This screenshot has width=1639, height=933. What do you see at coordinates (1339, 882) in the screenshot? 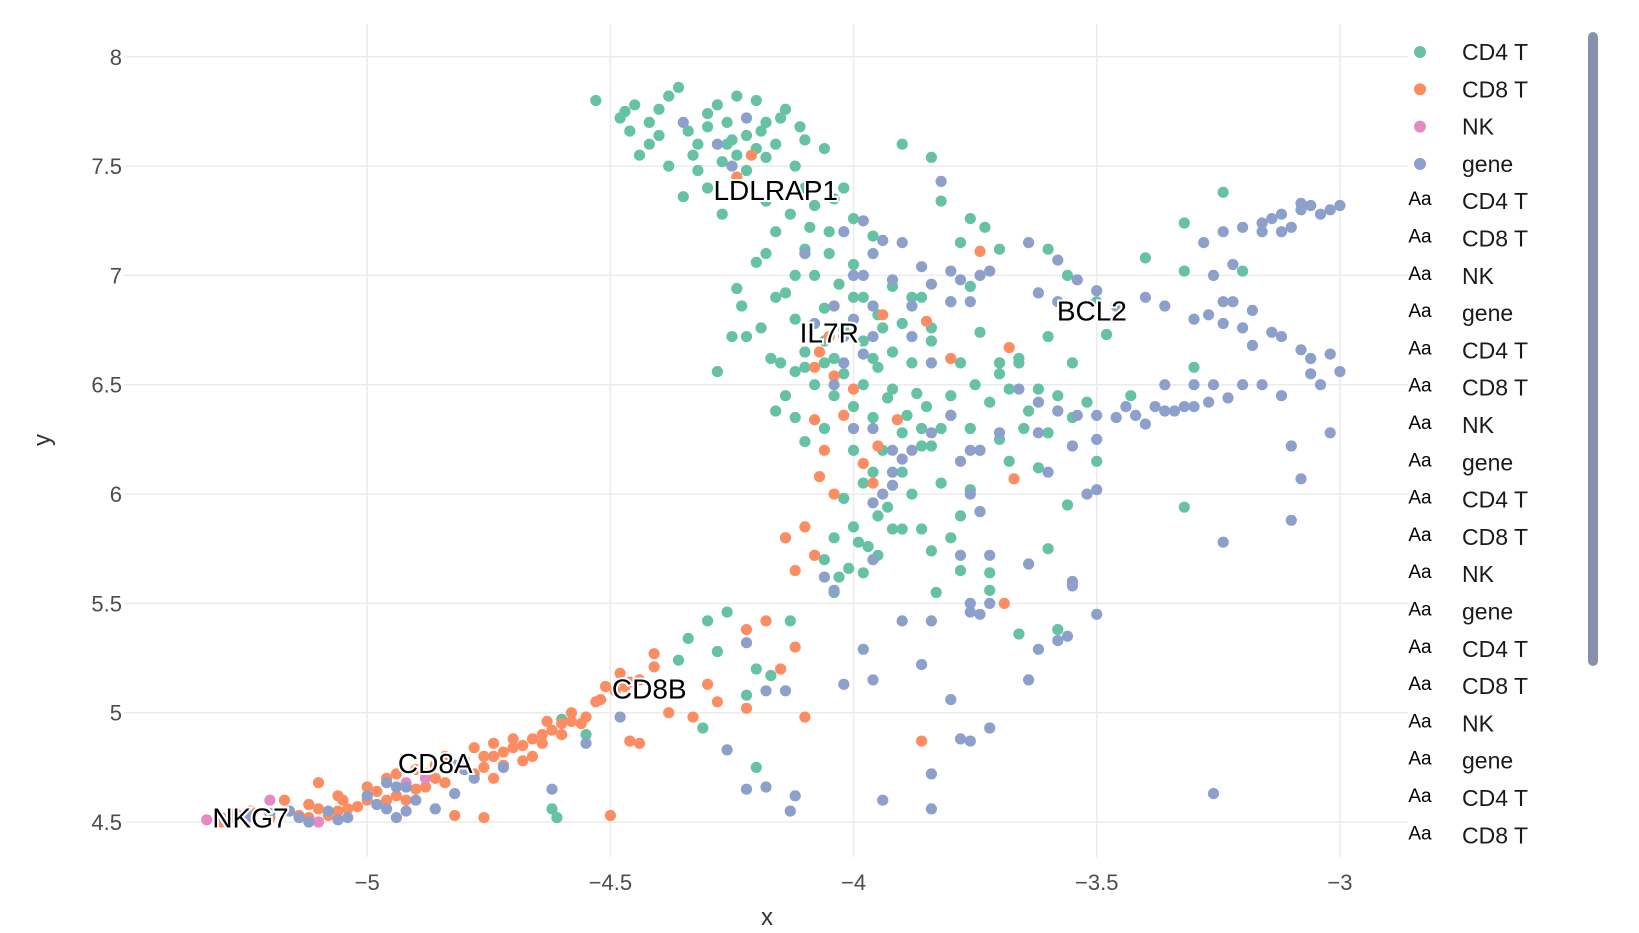
I see `x-tick-label: −3` at bounding box center [1339, 882].